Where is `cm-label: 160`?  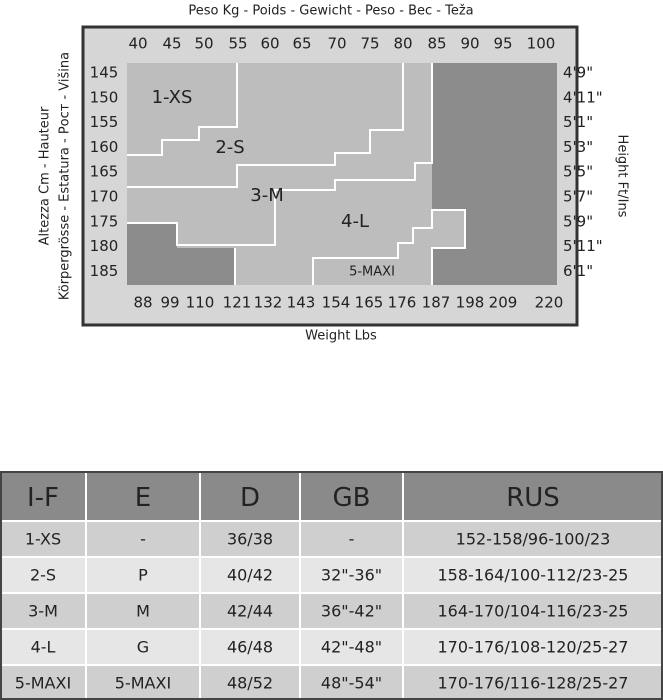
cm-label: 160 is located at coordinates (104, 147).